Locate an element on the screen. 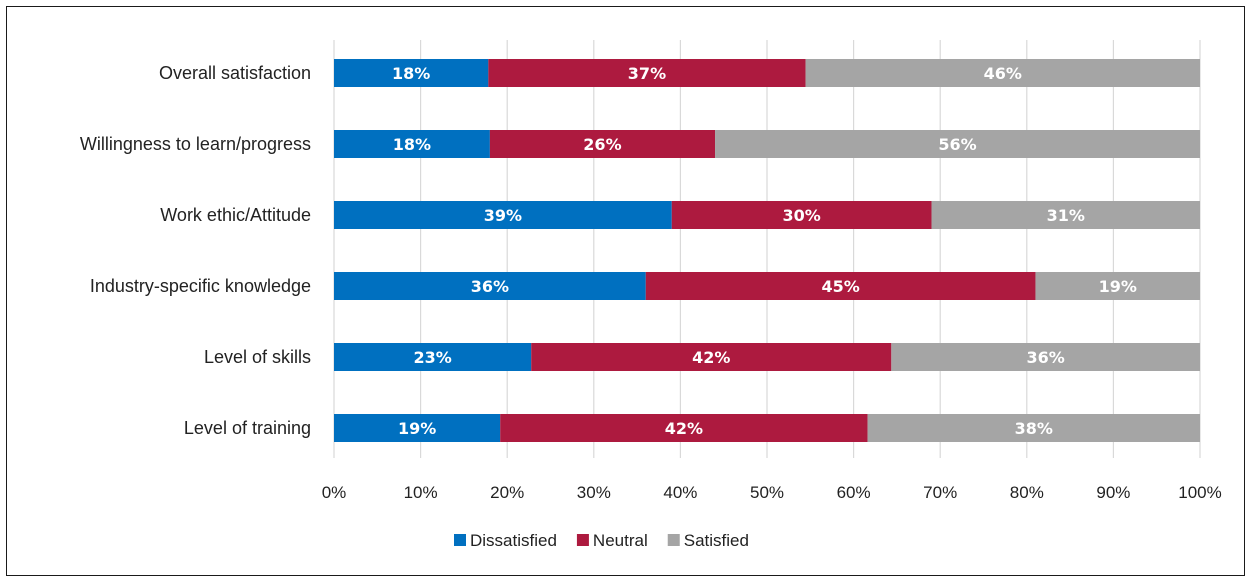 This screenshot has height=580, width=1252. legend-swatch-neutral is located at coordinates (582, 540).